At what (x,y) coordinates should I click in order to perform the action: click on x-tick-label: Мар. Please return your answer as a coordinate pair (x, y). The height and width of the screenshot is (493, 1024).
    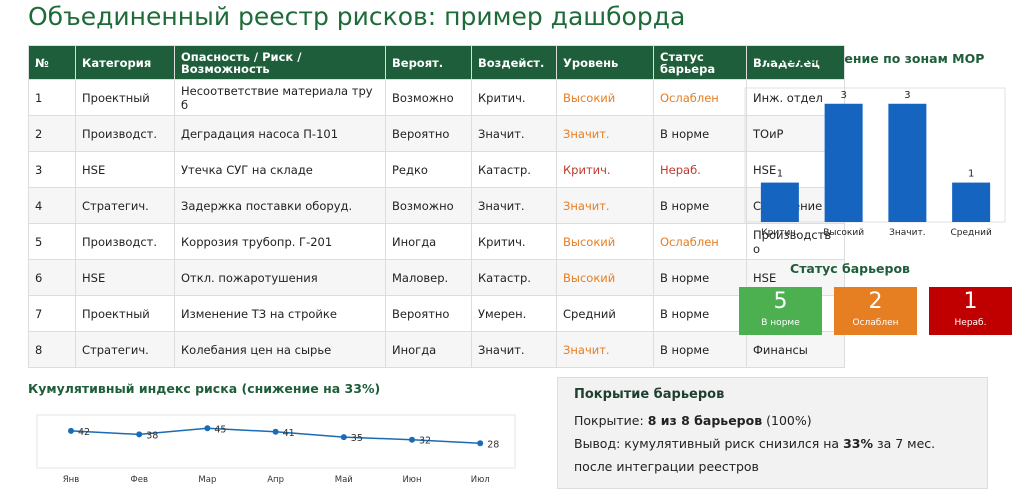
    Looking at the image, I should click on (207, 480).